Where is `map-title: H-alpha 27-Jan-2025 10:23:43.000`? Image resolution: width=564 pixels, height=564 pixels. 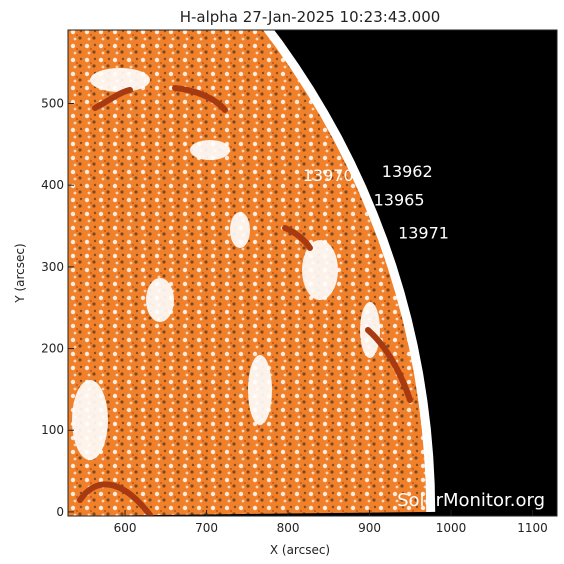
map-title: H-alpha 27-Jan-2025 10:23:43.000 is located at coordinates (310, 17).